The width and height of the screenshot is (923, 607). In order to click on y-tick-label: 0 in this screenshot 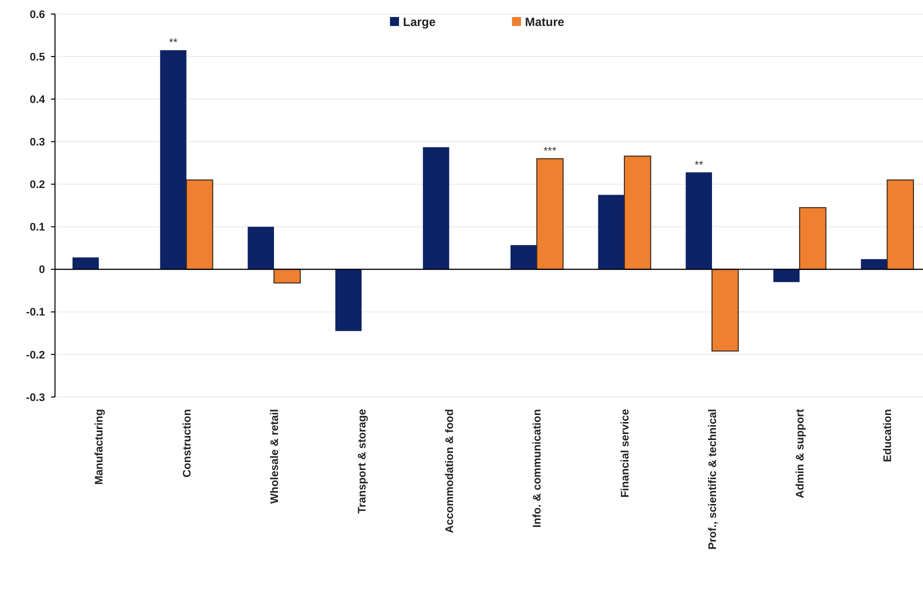, I will do `click(41, 270)`.